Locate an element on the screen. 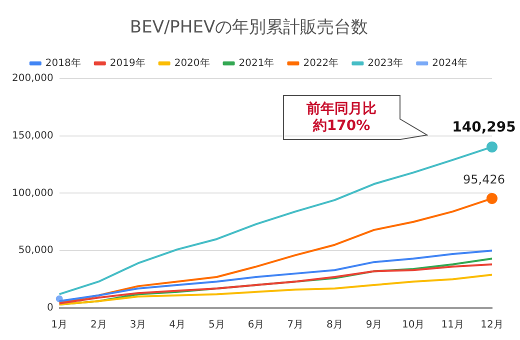  y-tick-label: 100,000 is located at coordinates (33, 193).